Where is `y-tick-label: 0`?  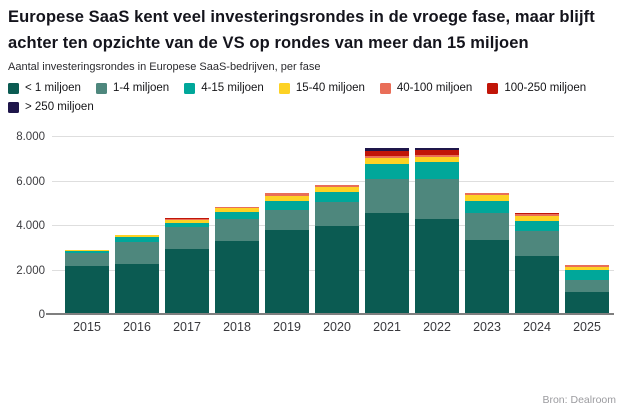
y-tick-label: 0 is located at coordinates (41, 315).